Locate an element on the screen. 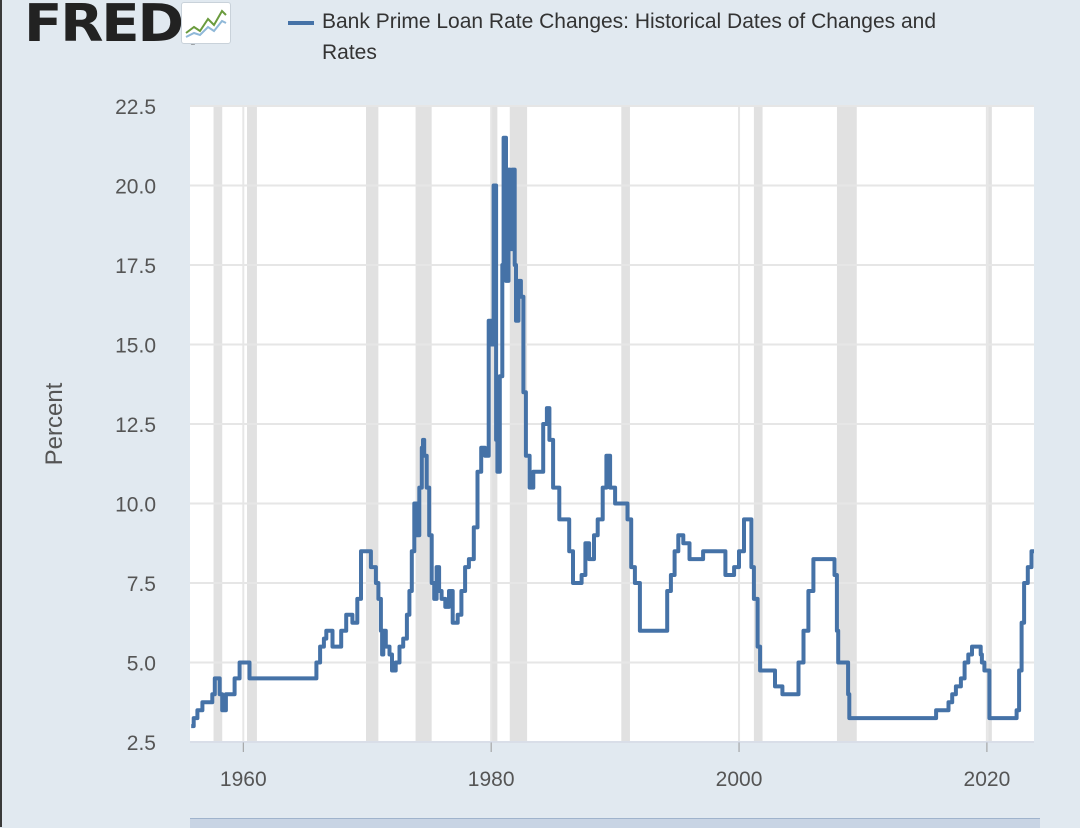  y-axis-tick-labels: 2.5 5.0 7.5 10.0 12.5 15.0 17.5 20.0 22.5 is located at coordinates (135, 425).